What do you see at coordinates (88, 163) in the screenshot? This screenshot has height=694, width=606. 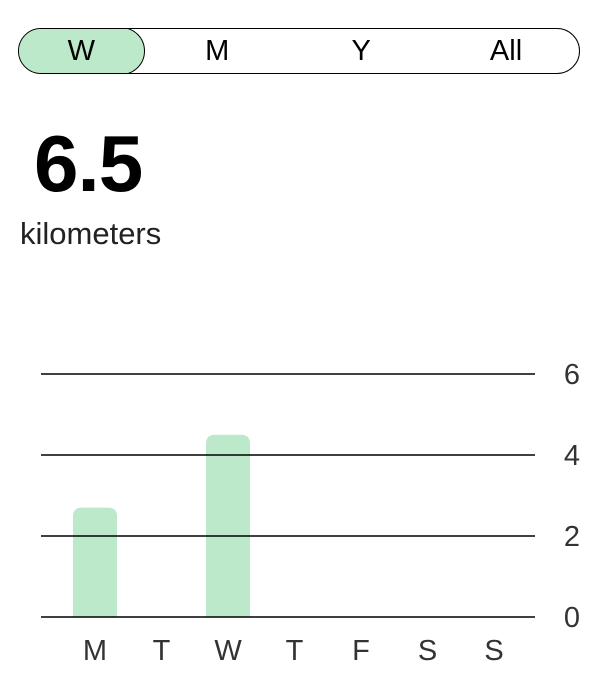 I see `total-distance-value: 6.5` at bounding box center [88, 163].